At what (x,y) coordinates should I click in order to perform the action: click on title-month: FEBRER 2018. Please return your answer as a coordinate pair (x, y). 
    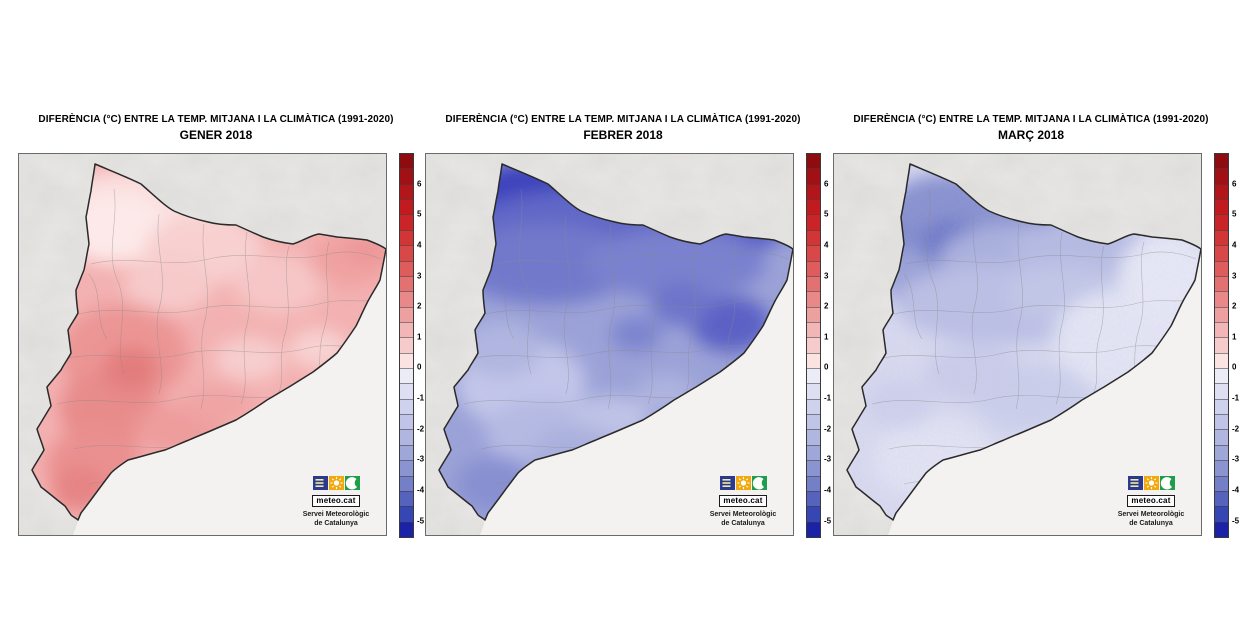
    Looking at the image, I should click on (623, 134).